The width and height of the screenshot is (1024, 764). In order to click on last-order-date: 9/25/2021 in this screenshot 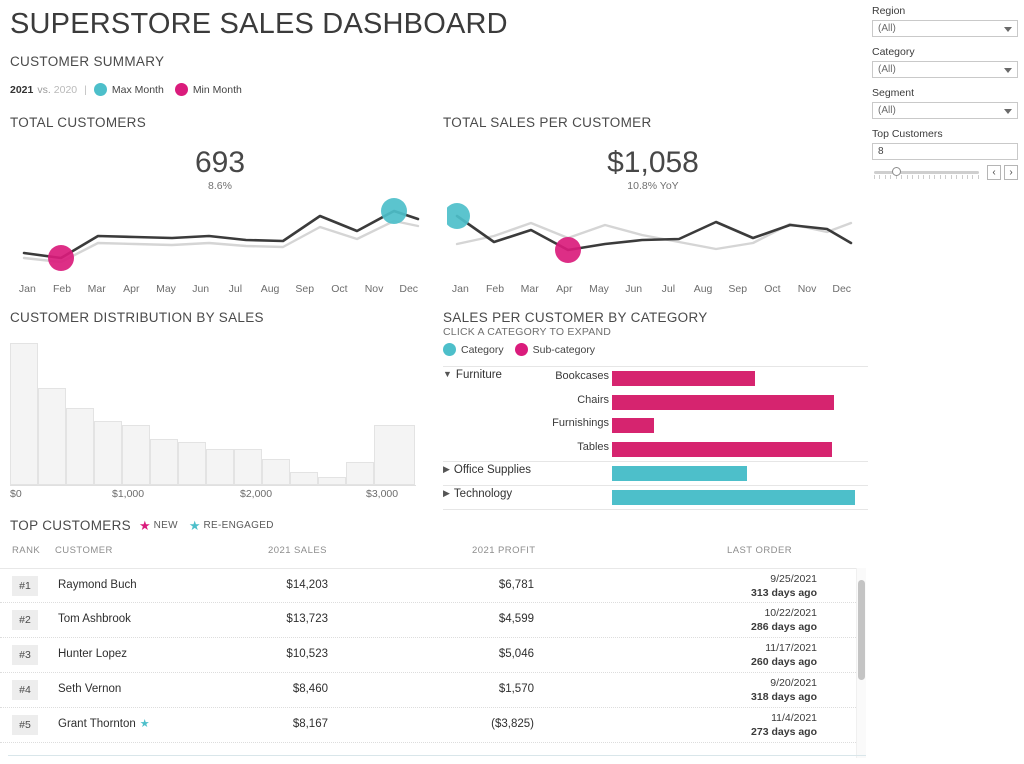, I will do `click(793, 579)`.